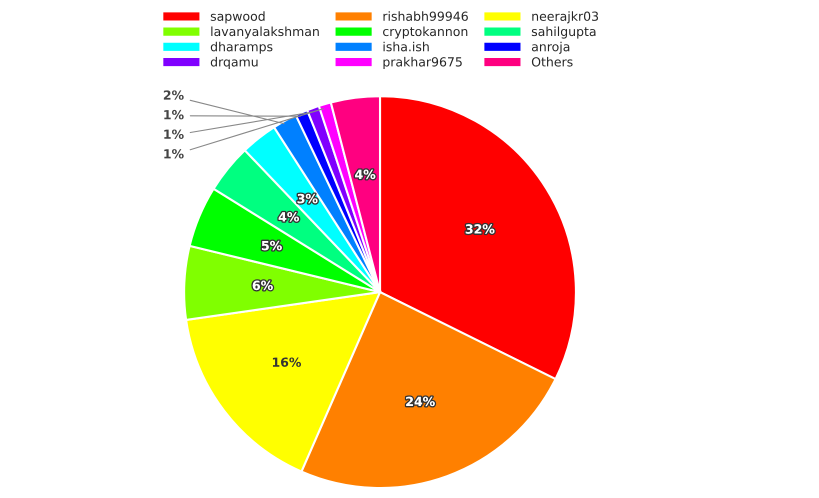 The height and width of the screenshot is (498, 819). What do you see at coordinates (425, 16) in the screenshot?
I see `legend-label: rishabh99946` at bounding box center [425, 16].